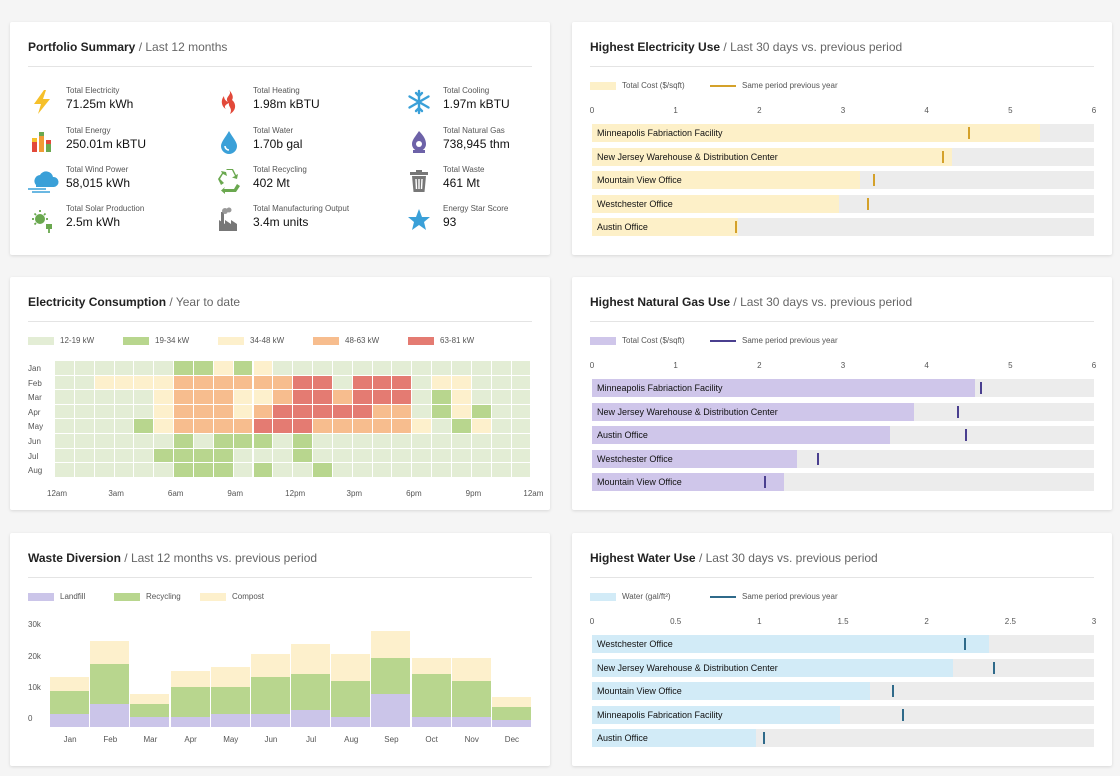 The image size is (1120, 776). Describe the element at coordinates (843, 738) in the screenshot. I see `bar-row: Austin Office` at that location.